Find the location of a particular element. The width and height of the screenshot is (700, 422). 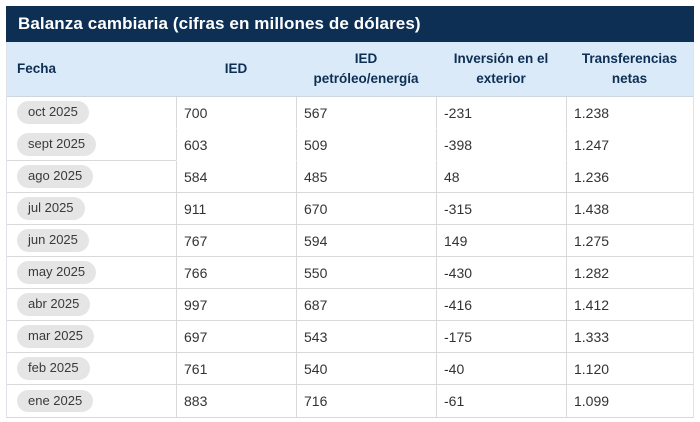

ied-cell: 603 is located at coordinates (236, 145).